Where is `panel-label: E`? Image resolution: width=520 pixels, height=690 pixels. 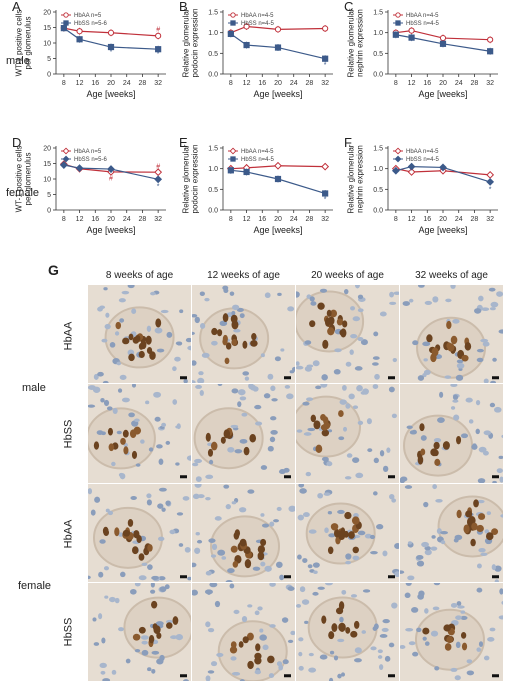
panel-label: E is located at coordinates (183, 142).